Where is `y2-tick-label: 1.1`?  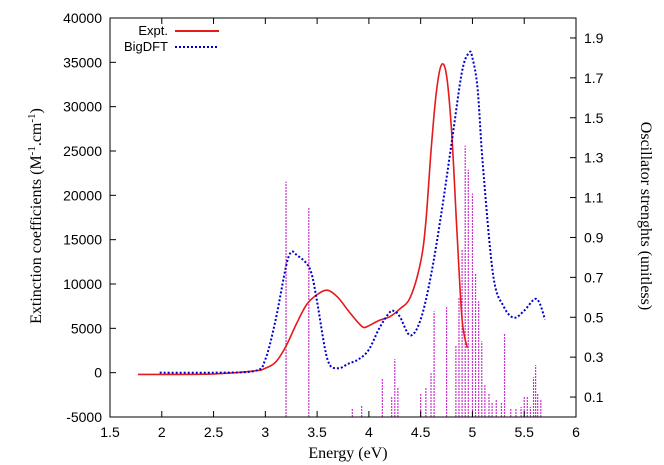
y2-tick-label: 1.1 is located at coordinates (594, 198).